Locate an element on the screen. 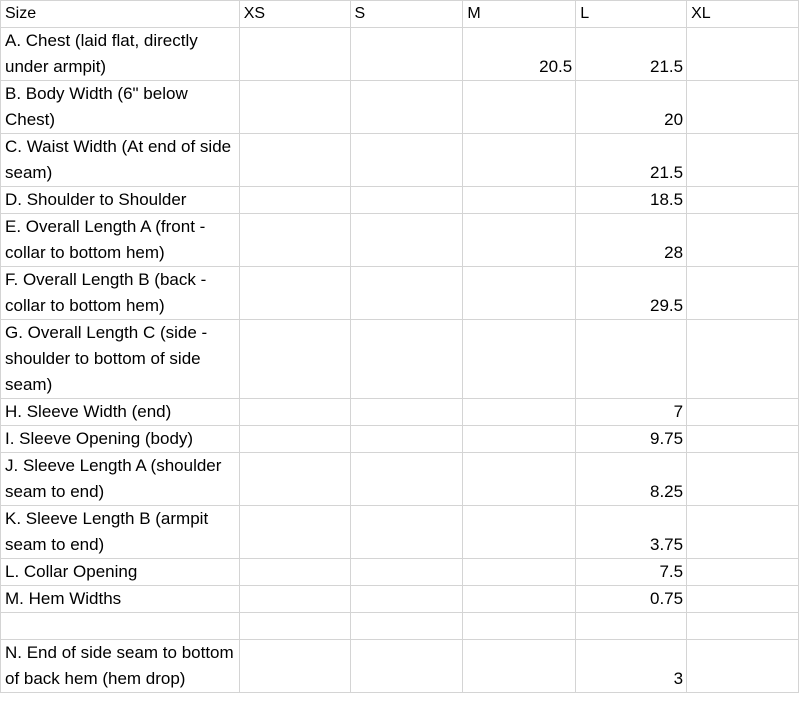 This screenshot has width=799, height=703. value-cell-l: 20 is located at coordinates (631, 107).